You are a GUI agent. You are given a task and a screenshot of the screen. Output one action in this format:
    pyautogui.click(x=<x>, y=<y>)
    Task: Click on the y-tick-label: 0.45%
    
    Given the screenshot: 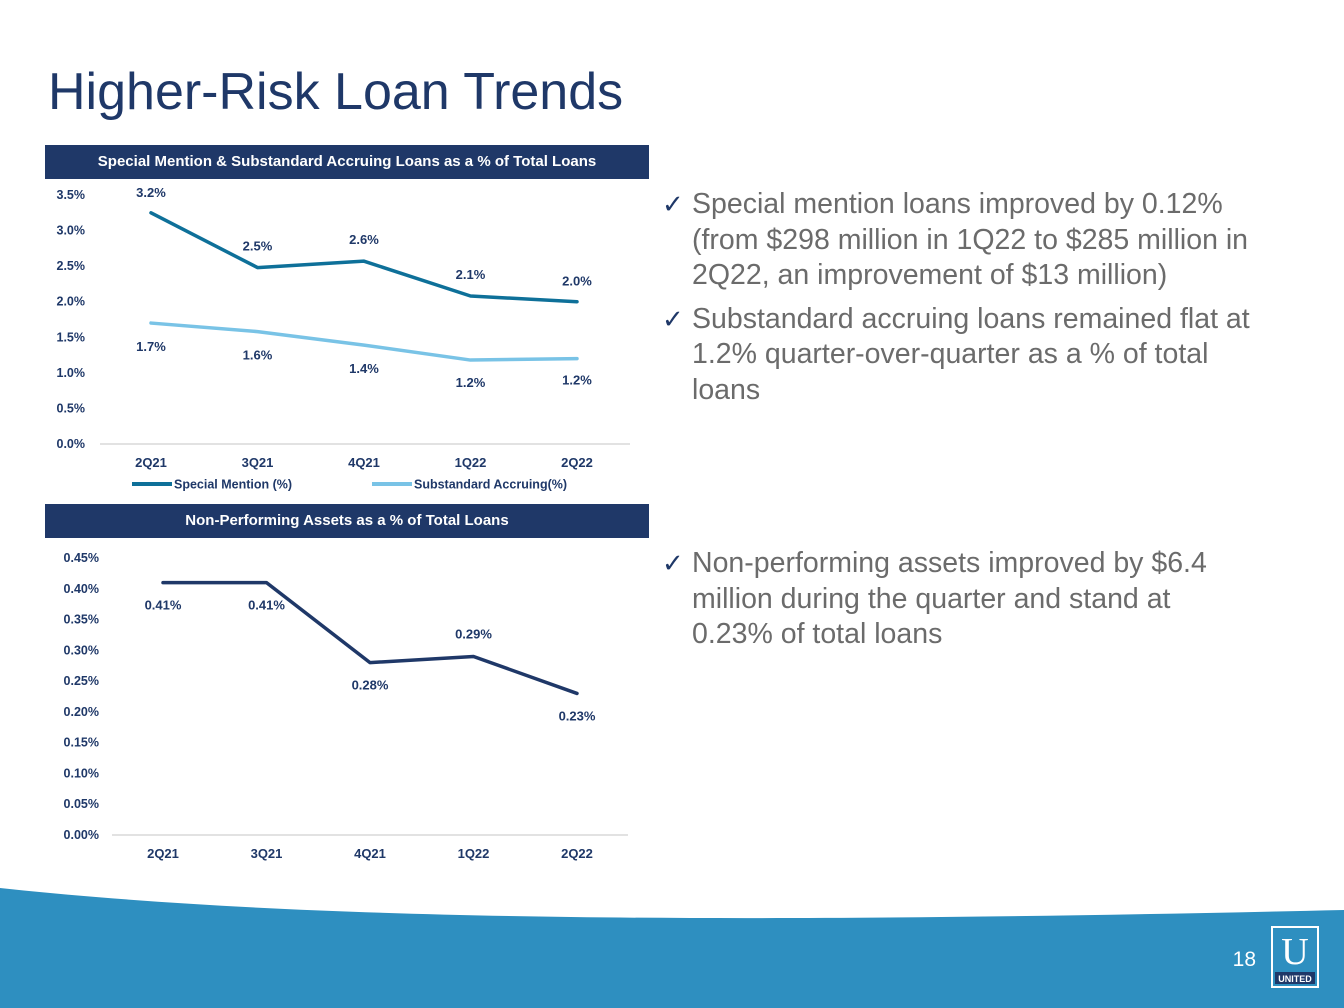 What is the action you would take?
    pyautogui.click(x=81, y=558)
    